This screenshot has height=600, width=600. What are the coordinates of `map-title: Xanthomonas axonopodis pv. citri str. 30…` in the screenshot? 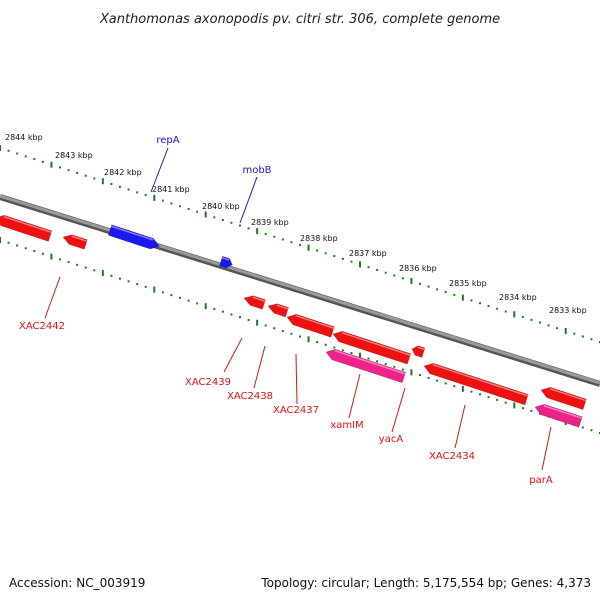 It's located at (299, 19).